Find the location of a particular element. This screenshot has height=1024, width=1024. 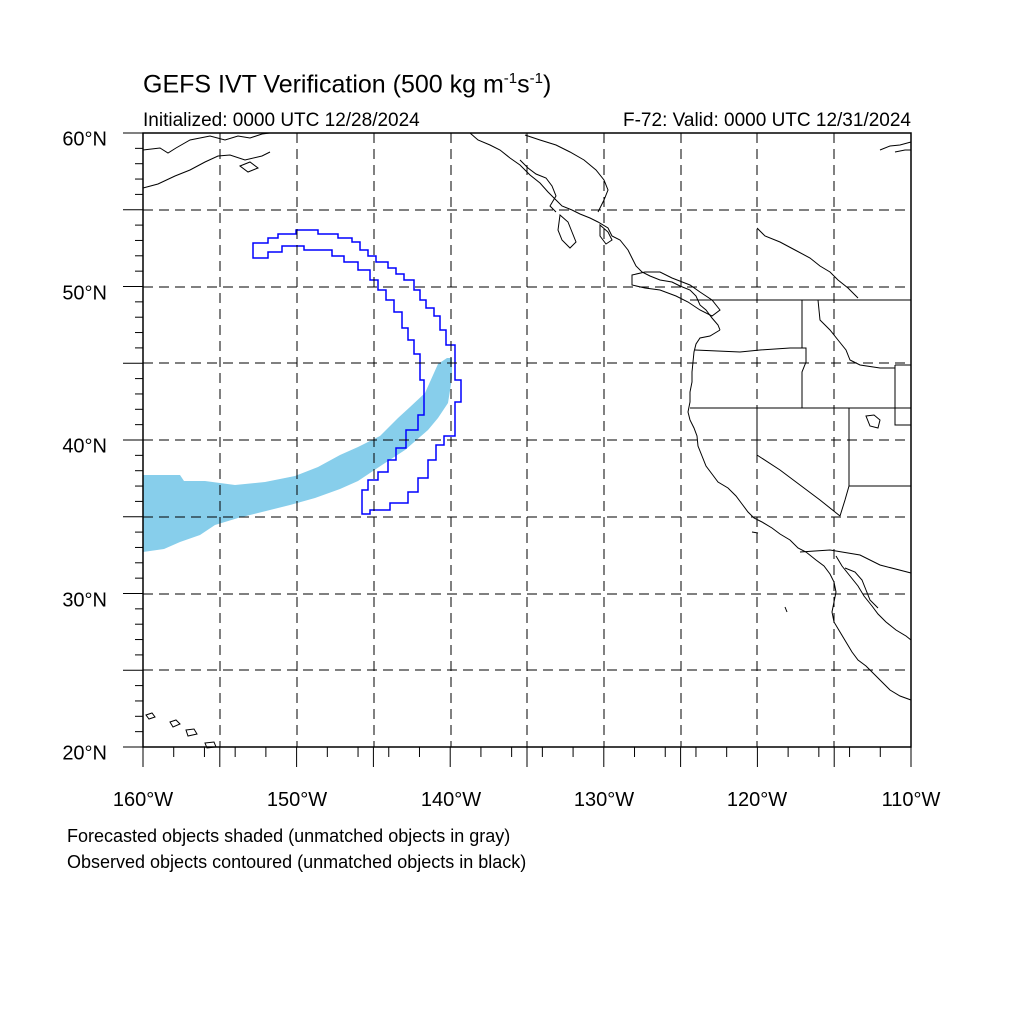

lat-label-50: 50°N is located at coordinates (84, 293).